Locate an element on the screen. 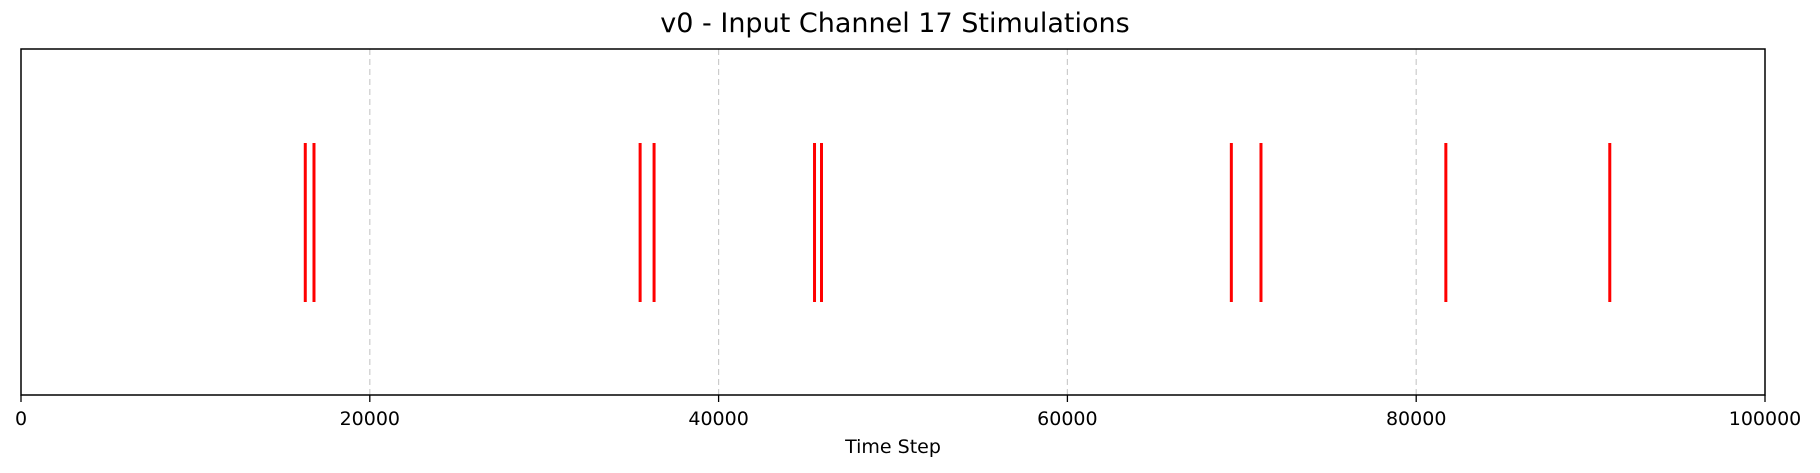 The width and height of the screenshot is (1820, 473). x-tick-label: 0 is located at coordinates (21, 419).